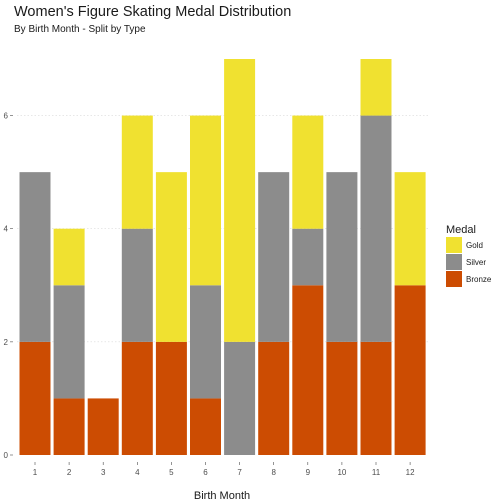 The width and height of the screenshot is (504, 504). Describe the element at coordinates (479, 279) in the screenshot. I see `legend-label-bronze: Bronze` at that location.